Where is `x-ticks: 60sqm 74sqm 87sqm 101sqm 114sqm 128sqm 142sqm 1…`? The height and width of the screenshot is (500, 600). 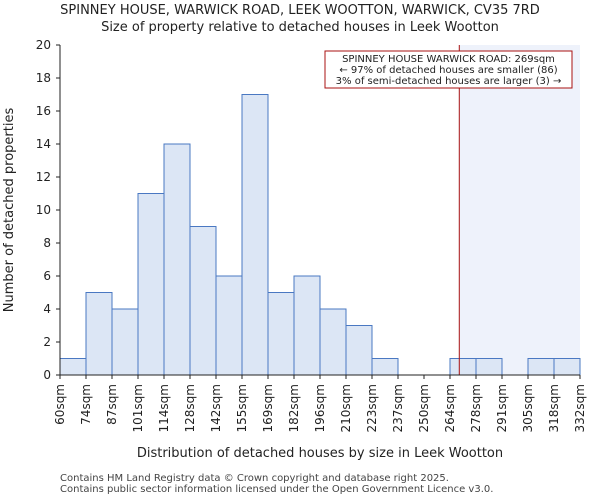
x-ticks: 60sqm 74sqm 87sqm 101sqm 114sqm 128sqm 142sqm 1… is located at coordinates (320, 403).